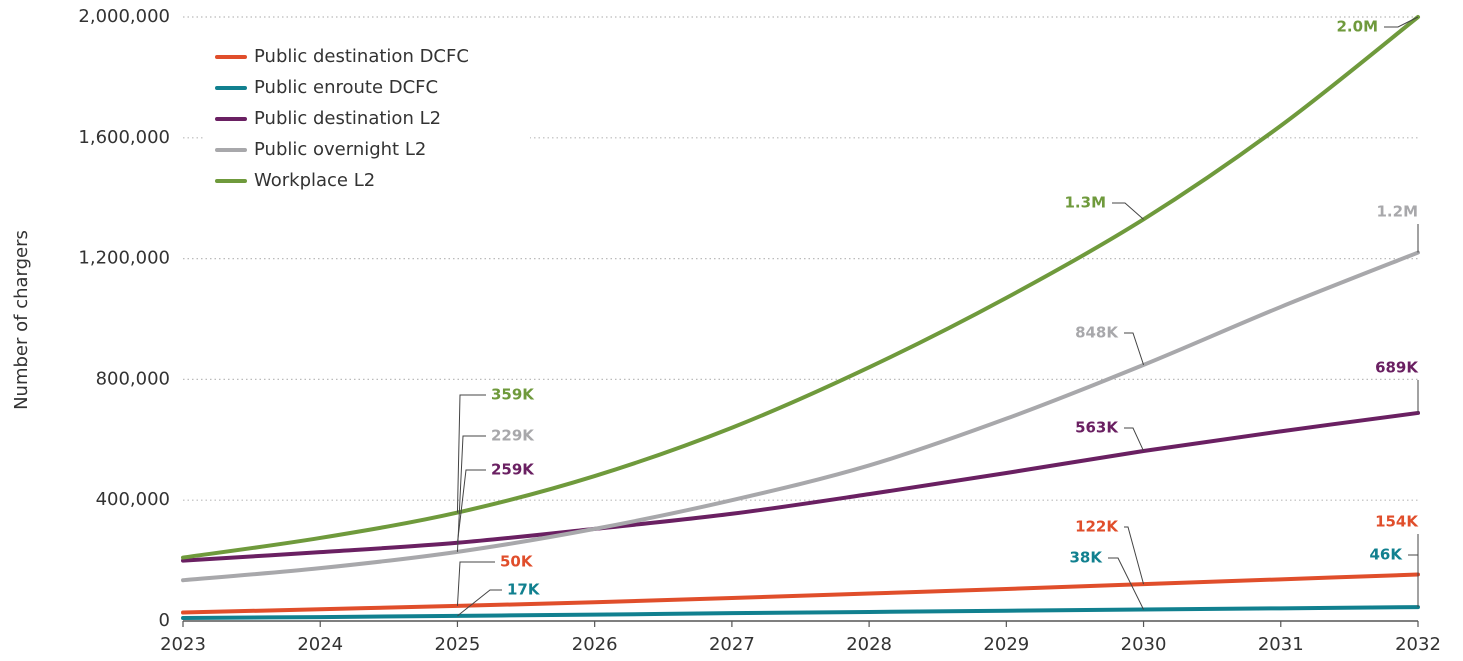  I want to click on value-label: 359K, so click(513, 395).